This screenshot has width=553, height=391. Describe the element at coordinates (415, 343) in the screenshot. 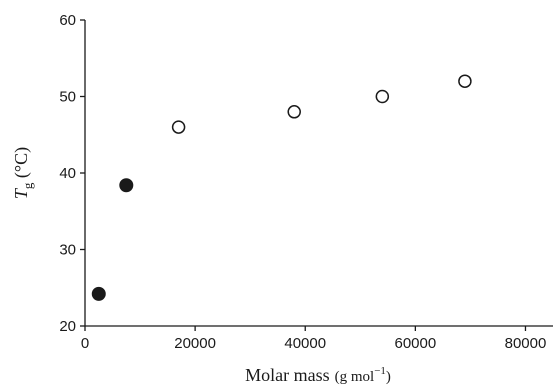

I see `x-tick-label: 60000` at that location.